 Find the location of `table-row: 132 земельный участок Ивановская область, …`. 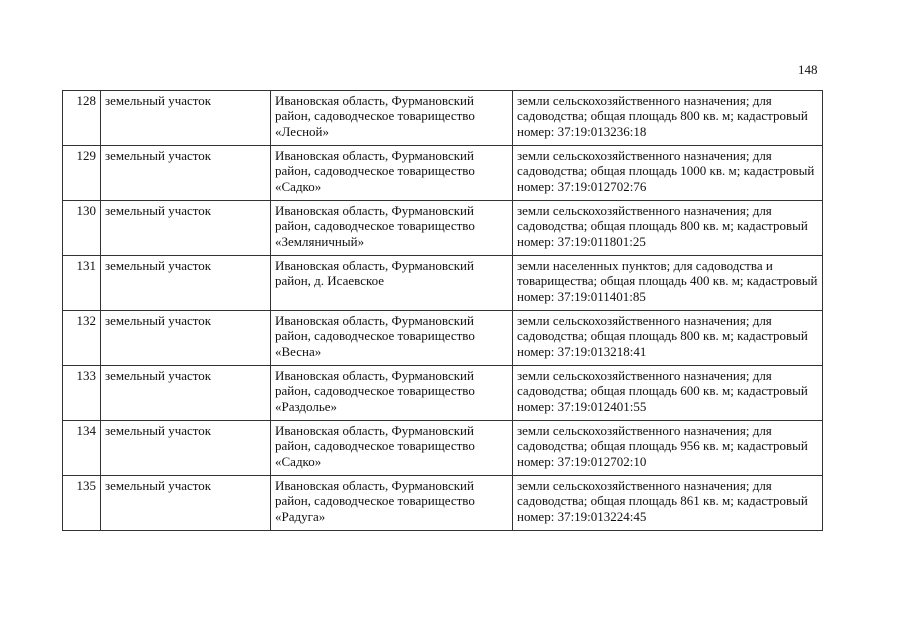

table-row: 132 земельный участок Ивановская область, … is located at coordinates (442, 338).